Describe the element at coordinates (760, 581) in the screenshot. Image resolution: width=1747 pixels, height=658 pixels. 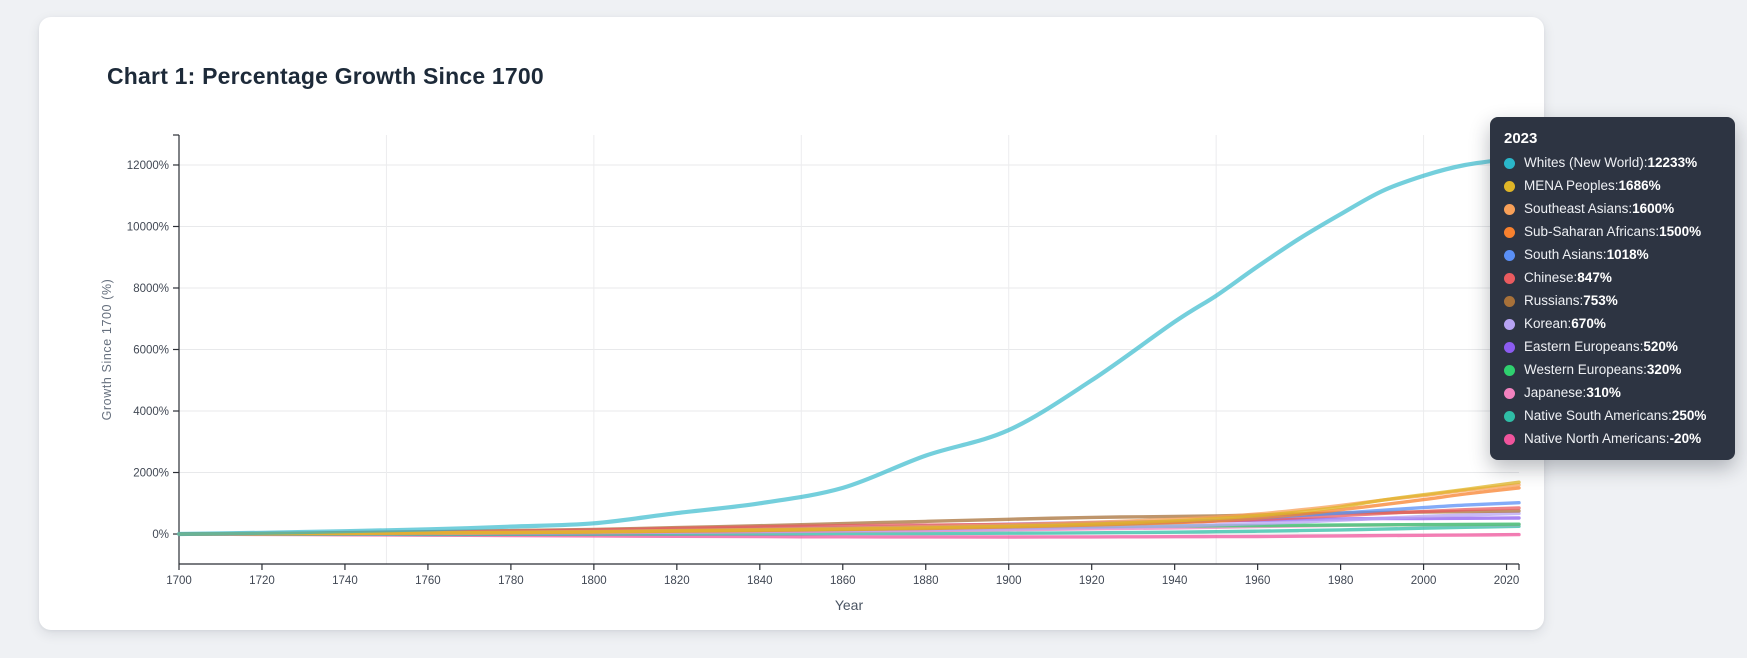
I see `x-tick-label: 1840` at that location.